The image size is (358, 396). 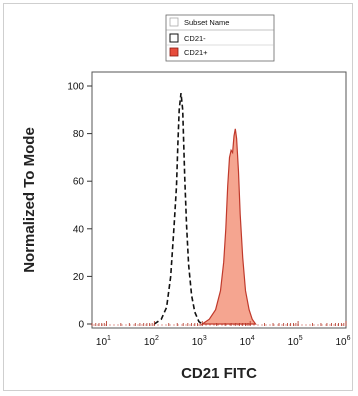 What do you see at coordinates (79, 182) in the screenshot?
I see `y-tick-label: 60` at bounding box center [79, 182].